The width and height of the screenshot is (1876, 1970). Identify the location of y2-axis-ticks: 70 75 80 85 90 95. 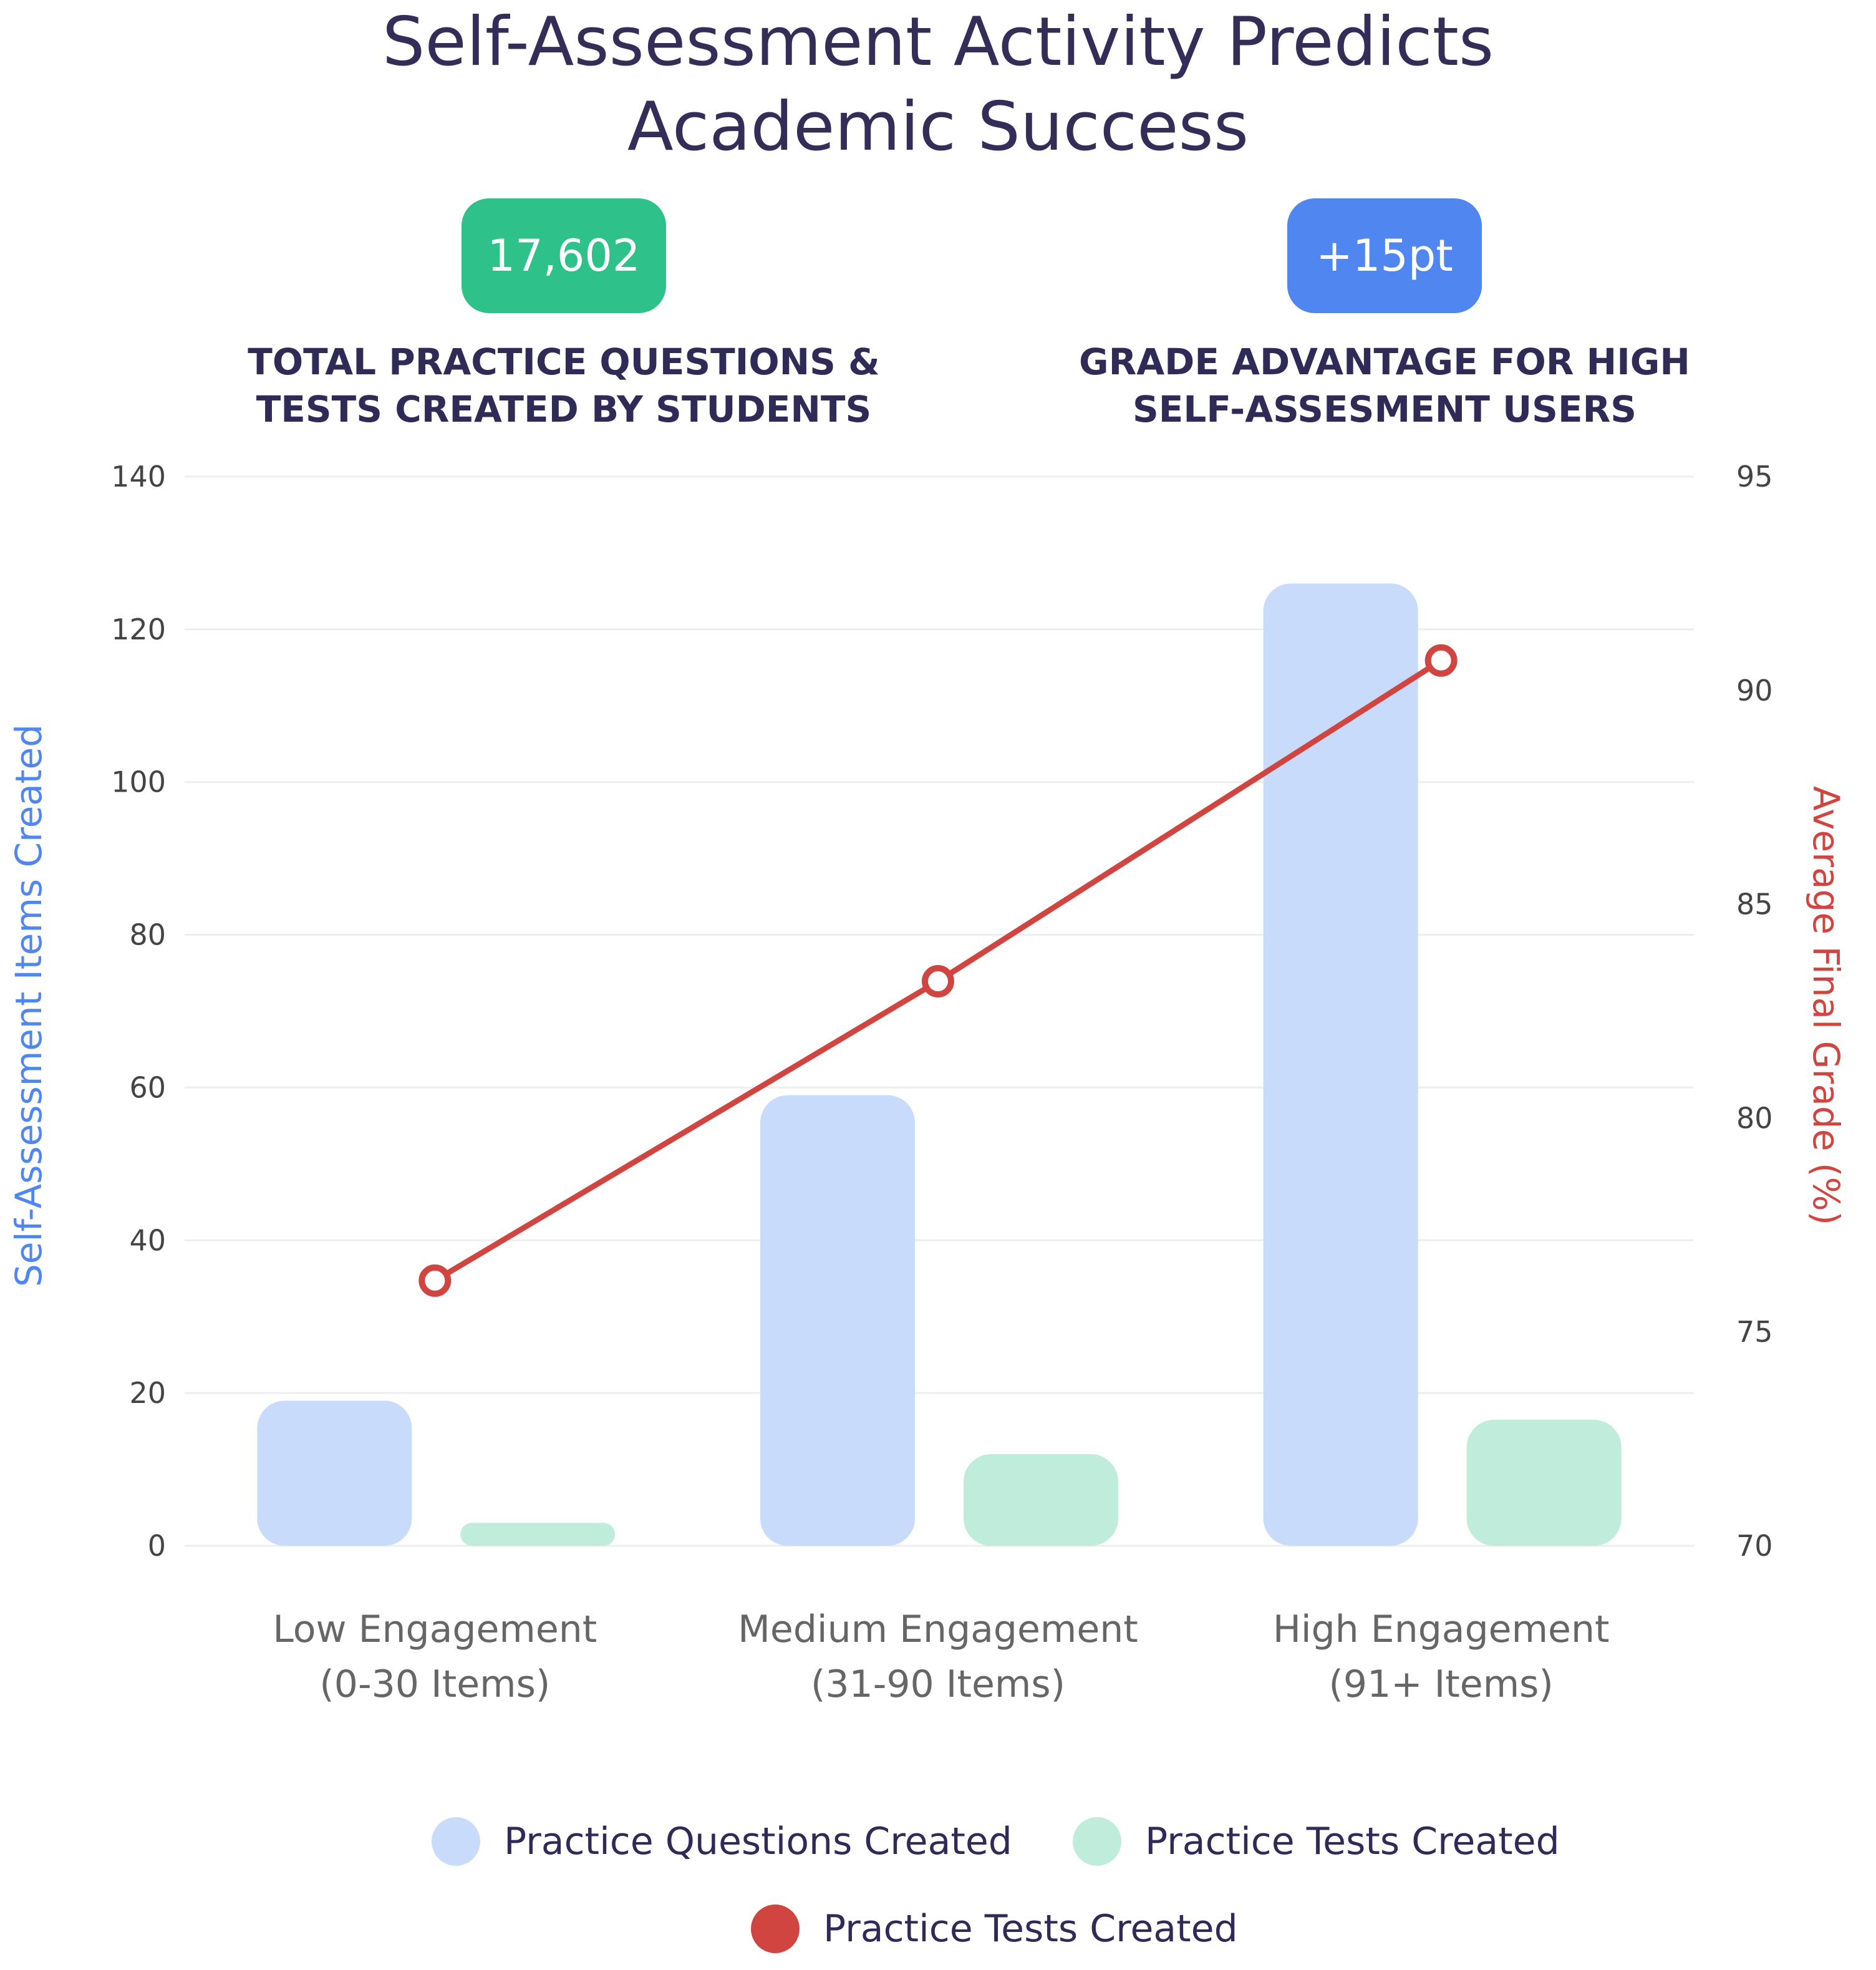
(1754, 1011).